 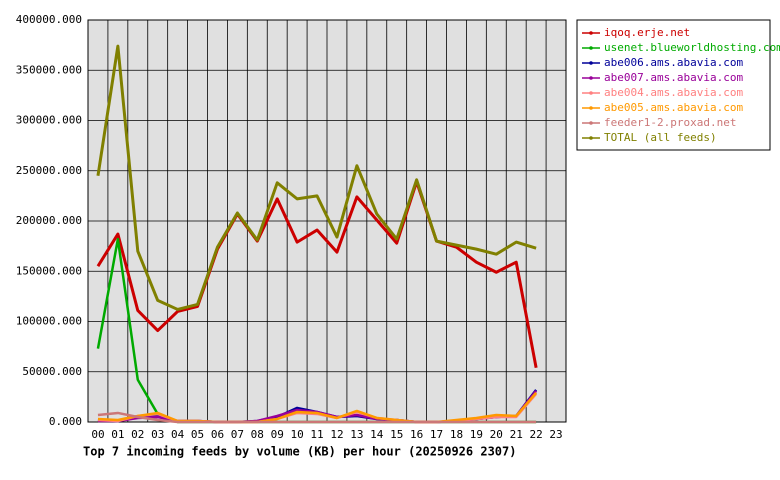 I want to click on legend-box, so click(x=673, y=85).